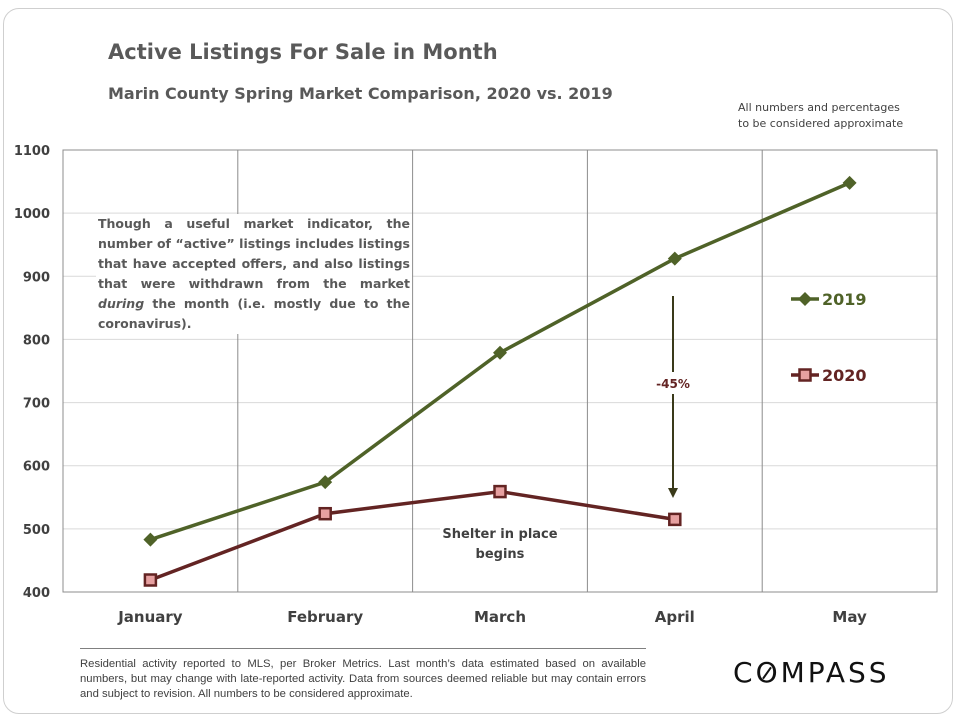 This screenshot has height=720, width=960. I want to click on series-line-2020, so click(412, 535).